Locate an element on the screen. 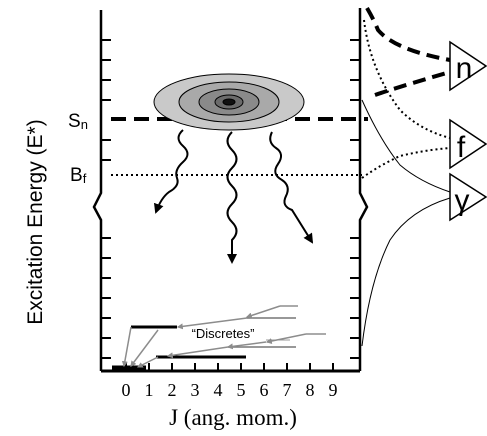 The height and width of the screenshot is (436, 487). right-boundary is located at coordinates (363, 189).